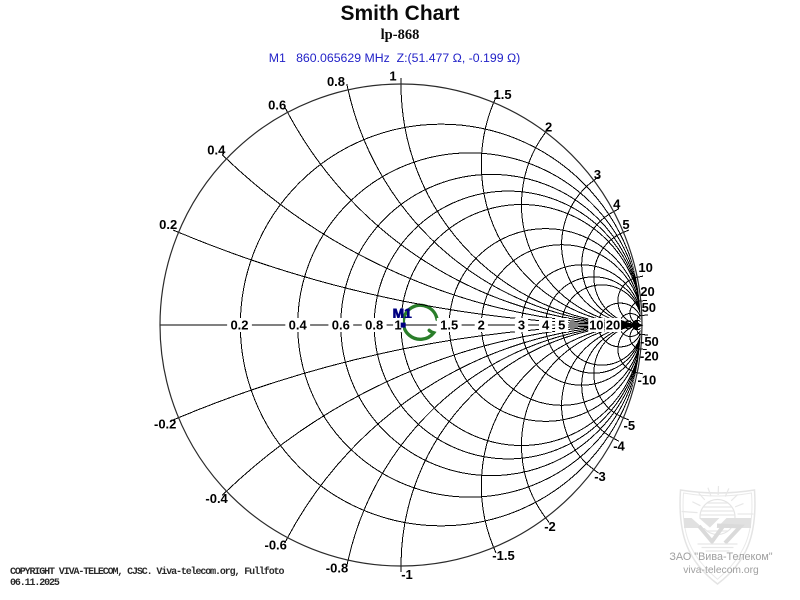 The width and height of the screenshot is (800, 600). Describe the element at coordinates (649, 341) in the screenshot. I see `svg-text: -50` at that location.